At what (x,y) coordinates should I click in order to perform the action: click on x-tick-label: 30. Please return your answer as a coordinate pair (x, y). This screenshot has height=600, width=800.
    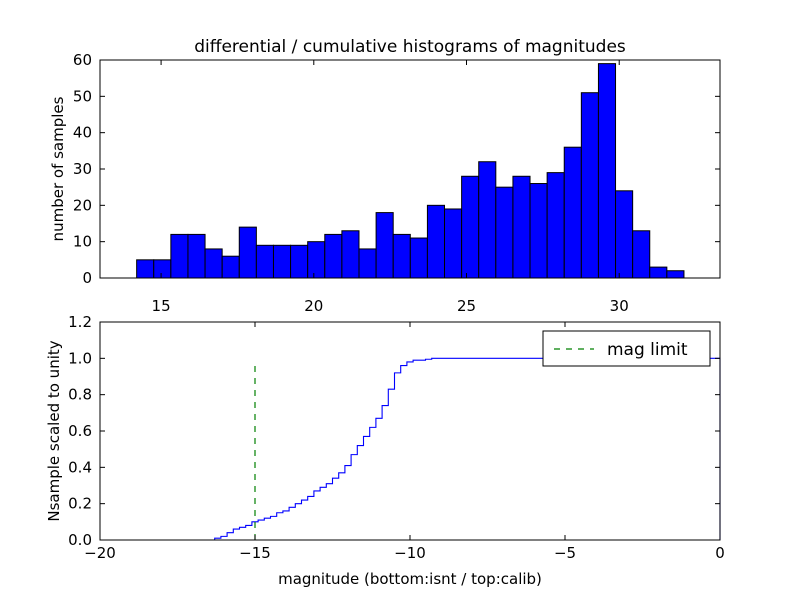
    Looking at the image, I should click on (619, 306).